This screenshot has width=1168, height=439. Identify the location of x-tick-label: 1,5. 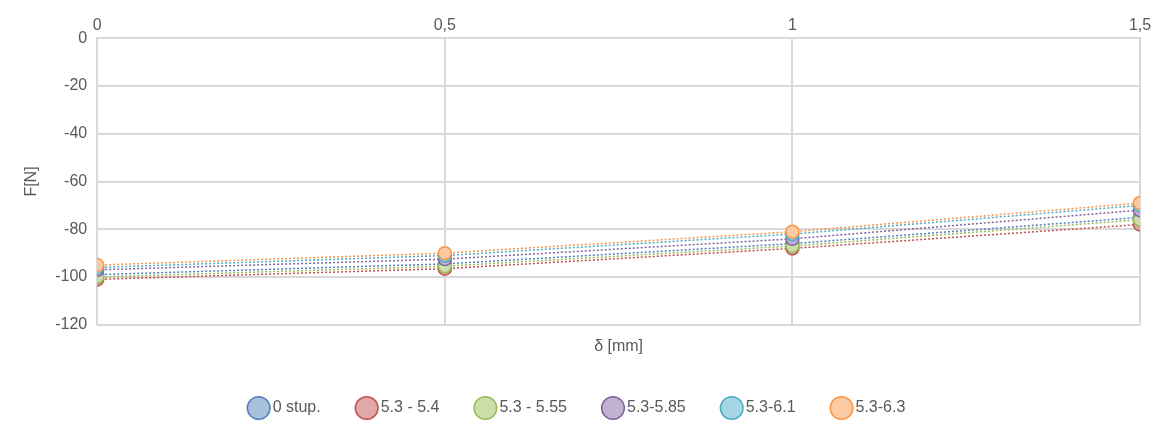
(1140, 25).